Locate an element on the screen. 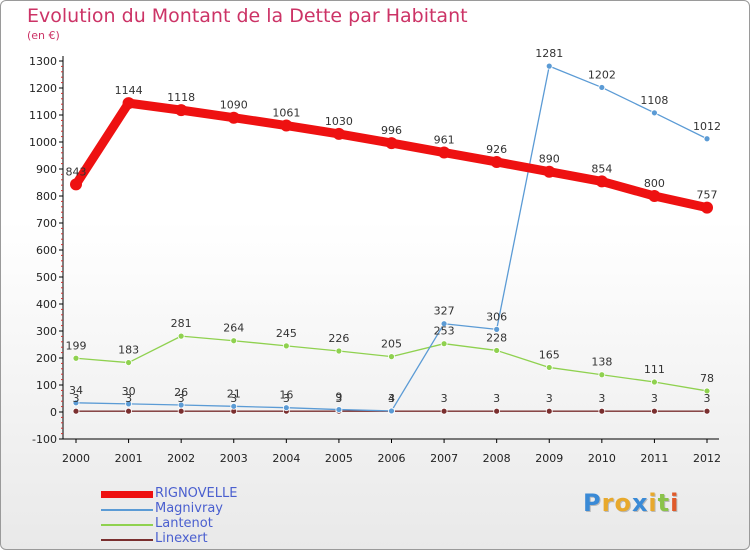 Image resolution: width=750 pixels, height=551 pixels. logo-letter: r is located at coordinates (608, 503).